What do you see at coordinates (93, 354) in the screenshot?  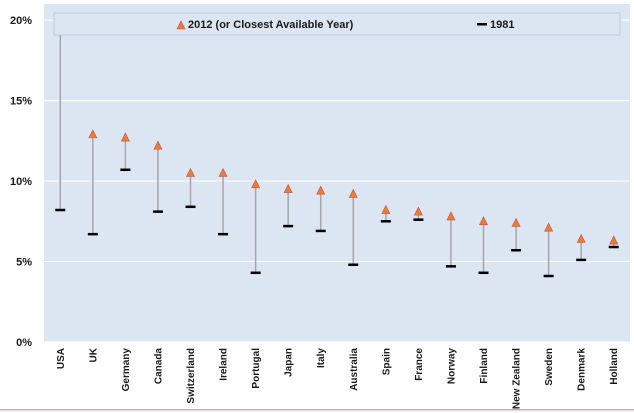 I see `x-category-label: UK` at bounding box center [93, 354].